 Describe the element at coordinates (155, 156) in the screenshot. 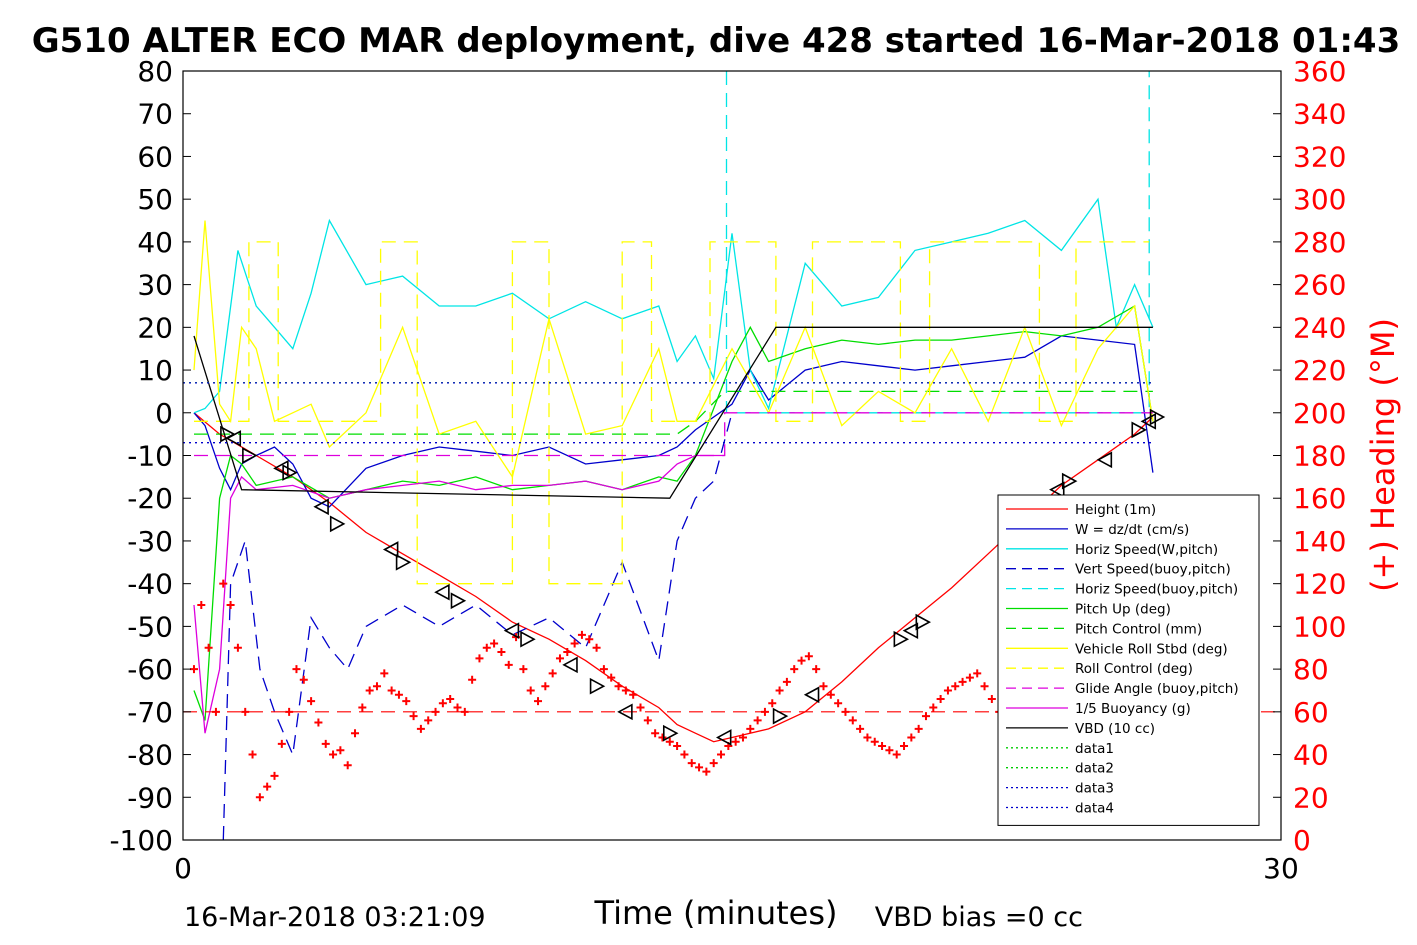

I see `left-tick-label: 60` at that location.